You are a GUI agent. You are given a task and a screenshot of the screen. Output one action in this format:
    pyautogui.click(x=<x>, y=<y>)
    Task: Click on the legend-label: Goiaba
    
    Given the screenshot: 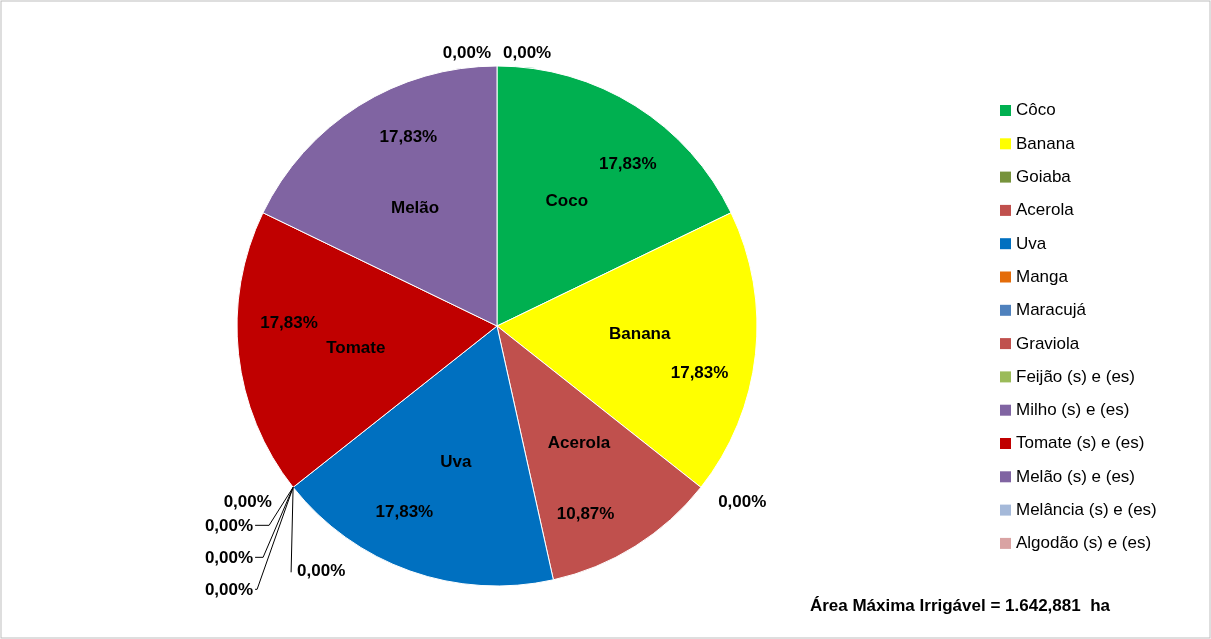 What is the action you would take?
    pyautogui.click(x=1044, y=177)
    